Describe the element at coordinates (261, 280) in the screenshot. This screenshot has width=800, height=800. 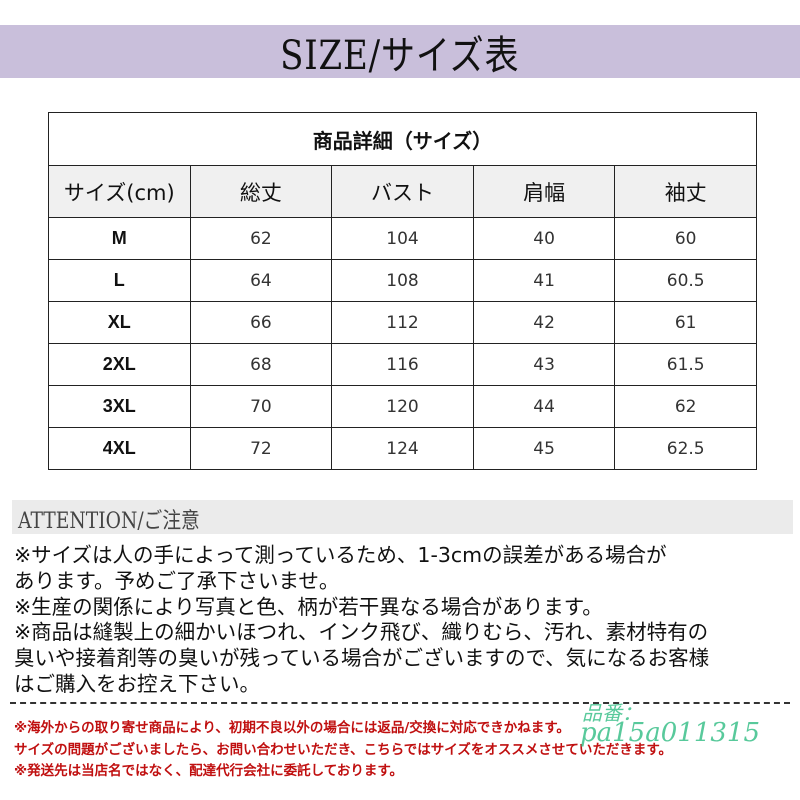
I see `measurement-cell: 64` at that location.